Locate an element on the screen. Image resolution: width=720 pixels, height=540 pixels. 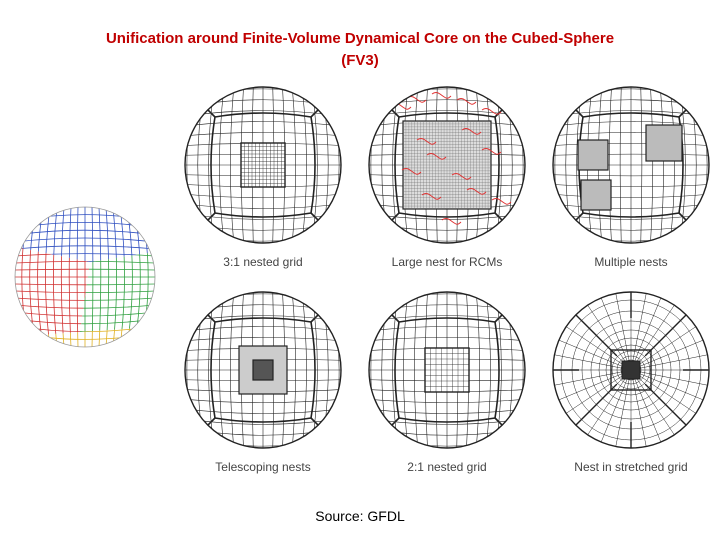
source-credit: Source: GFDL is located at coordinates (360, 516).